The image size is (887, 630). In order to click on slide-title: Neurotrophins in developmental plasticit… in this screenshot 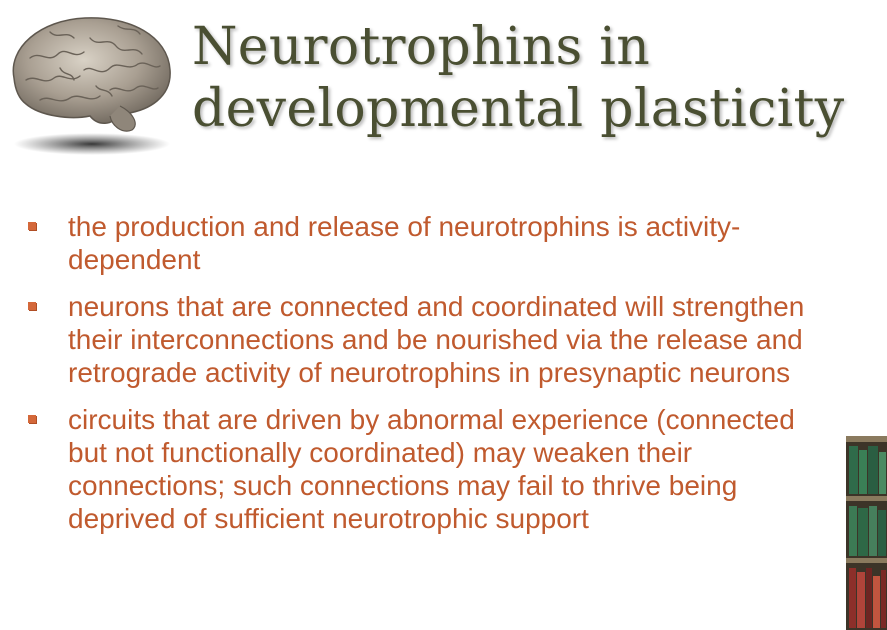, I will do `click(518, 78)`.